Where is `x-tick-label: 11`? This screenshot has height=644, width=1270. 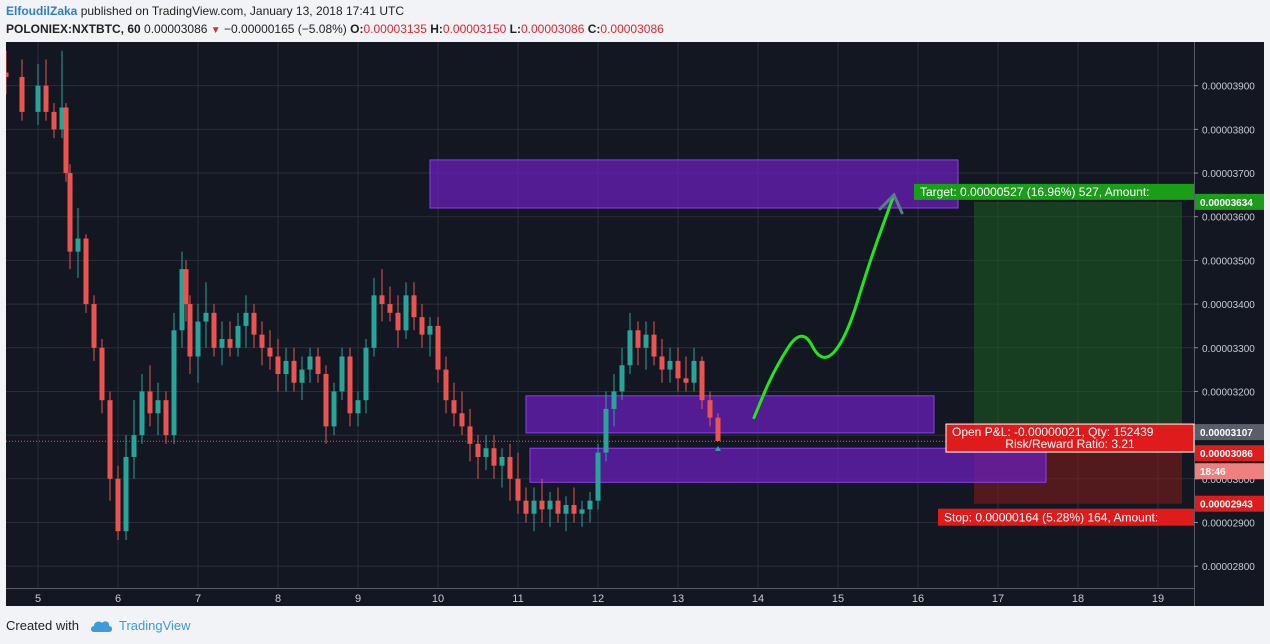
x-tick-label: 11 is located at coordinates (517, 599).